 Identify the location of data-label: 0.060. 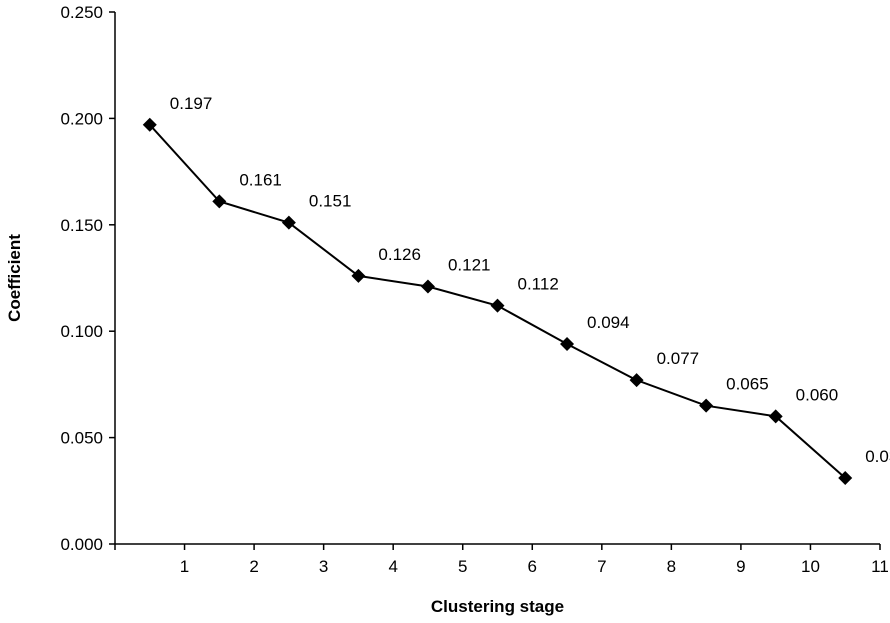
(817, 394).